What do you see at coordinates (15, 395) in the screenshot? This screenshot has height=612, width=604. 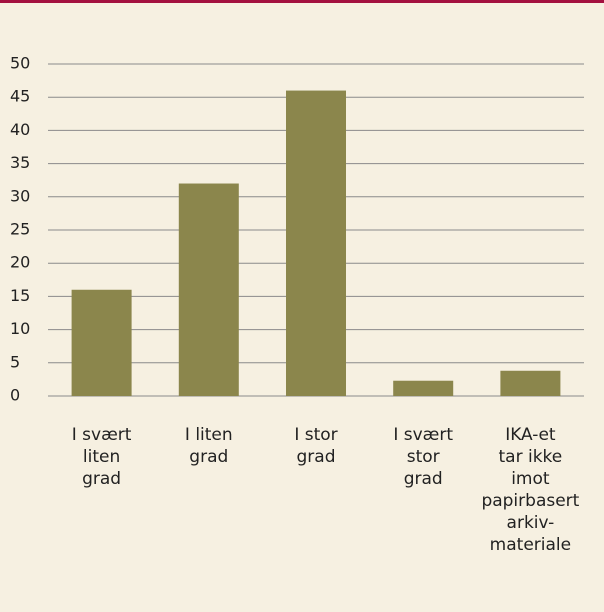 I see `y-tick-label: 0` at bounding box center [15, 395].